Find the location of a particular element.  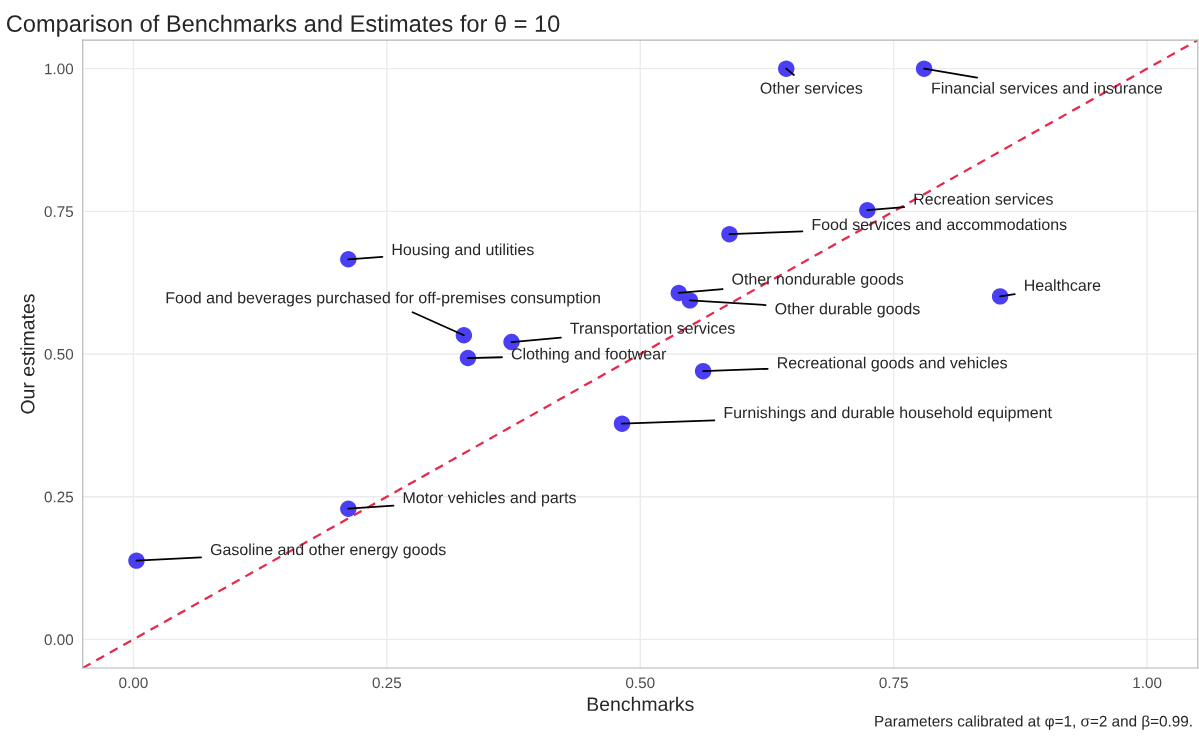

y-axis-title: Our estimates is located at coordinates (27, 354).